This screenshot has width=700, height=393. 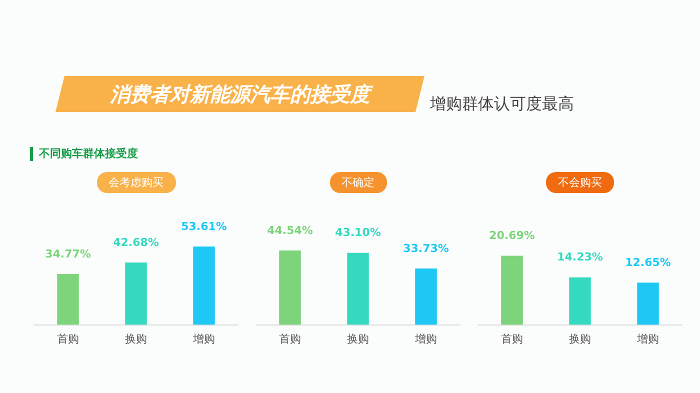 What do you see at coordinates (580, 182) in the screenshot?
I see `chart-title: 不会购买` at bounding box center [580, 182].